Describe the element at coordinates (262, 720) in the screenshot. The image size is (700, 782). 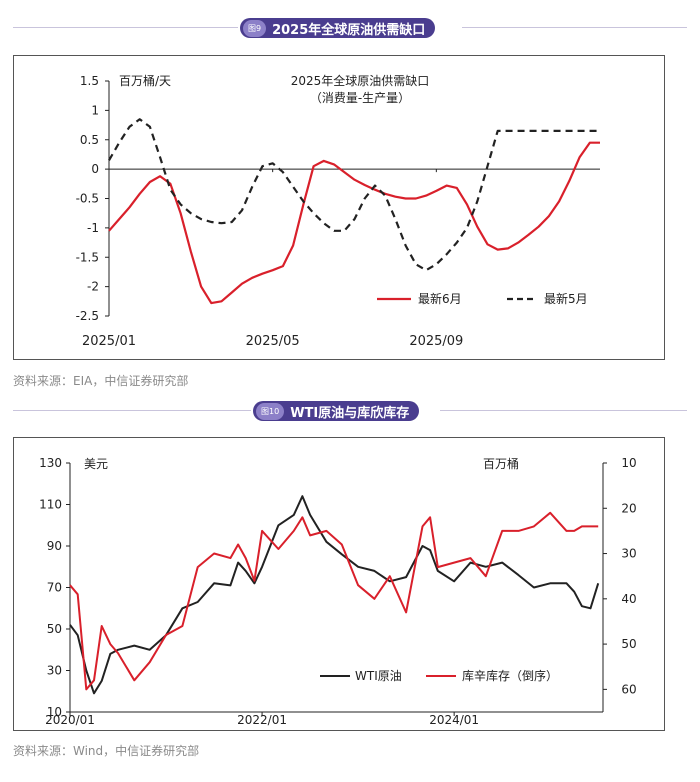
I see `x-tick-label: 2022/01` at that location.